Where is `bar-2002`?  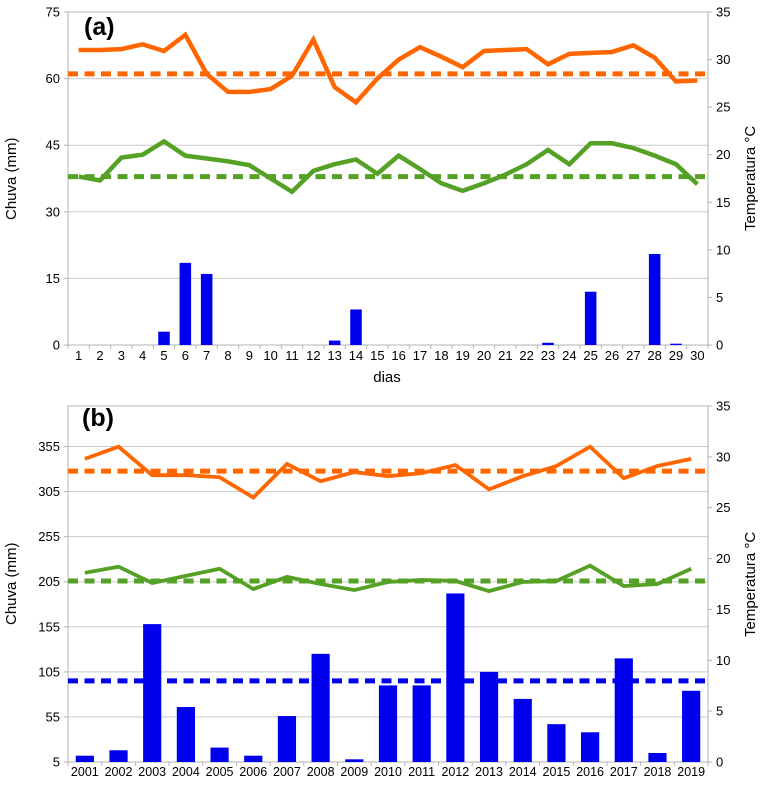 bar-2002 is located at coordinates (118, 756).